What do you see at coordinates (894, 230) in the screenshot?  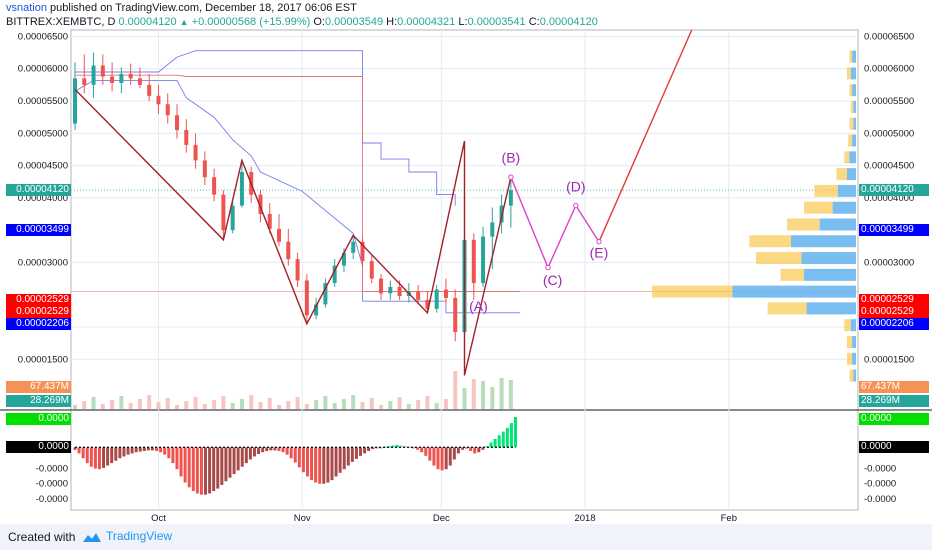 I see `price-tag-right: 0.00003499` at bounding box center [894, 230].